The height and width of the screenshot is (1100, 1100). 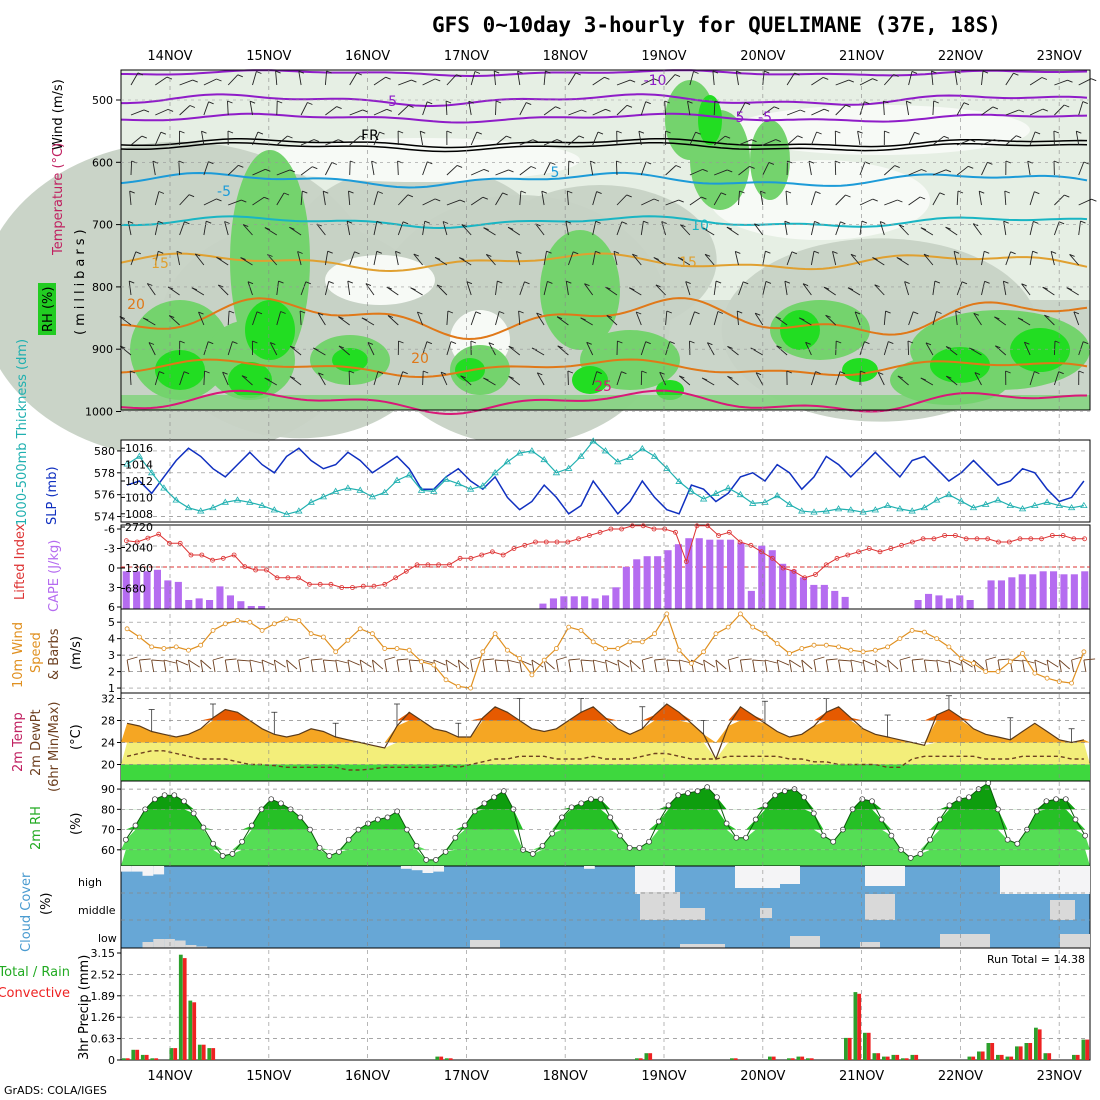 I want to click on cloud-middle-block, so click(x=766, y=913).